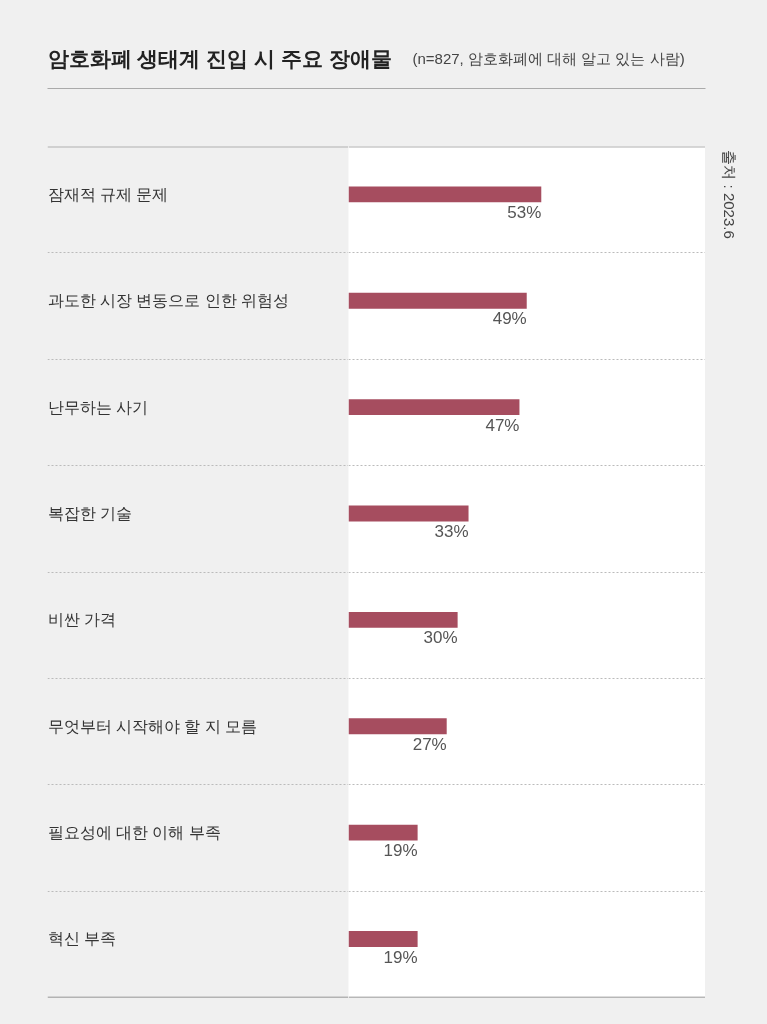  What do you see at coordinates (168, 301) in the screenshot?
I see `y-tick-label: 과도한 시장 변동으로 인한 위험성` at bounding box center [168, 301].